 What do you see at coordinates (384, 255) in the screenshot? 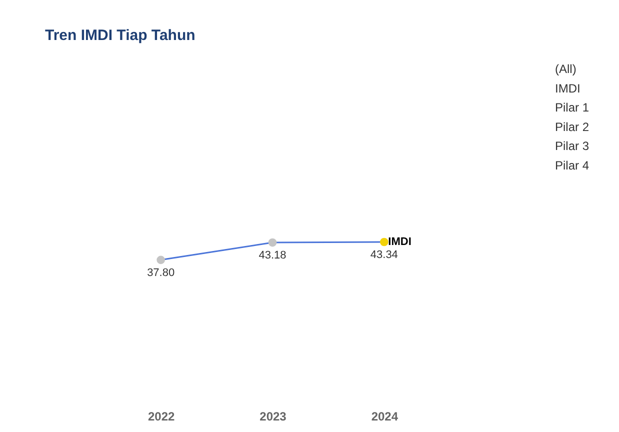
I see `data-label: 43.34` at bounding box center [384, 255].